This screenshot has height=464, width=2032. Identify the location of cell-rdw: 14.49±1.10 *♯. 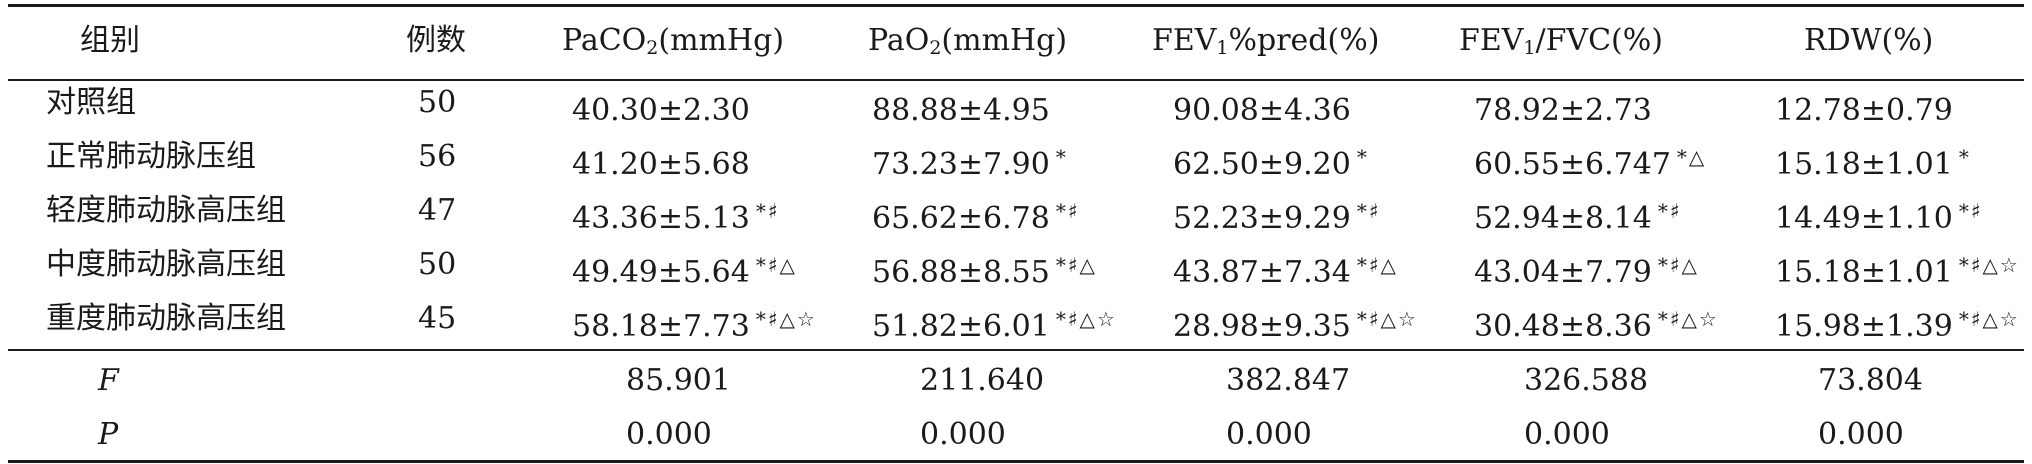
(1879, 211).